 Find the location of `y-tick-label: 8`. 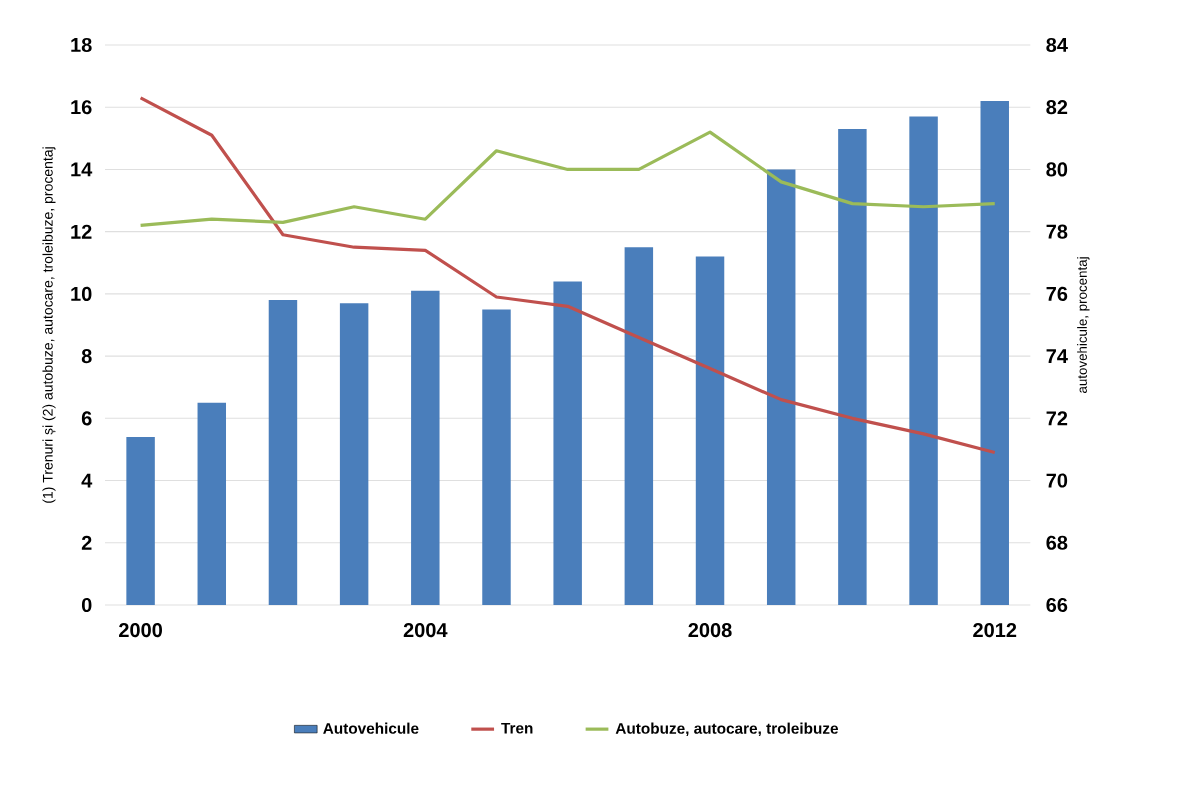

y-tick-label: 8 is located at coordinates (86, 356).